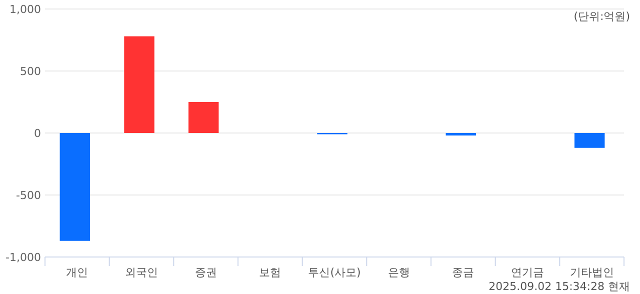 Image resolution: width=640 pixels, height=294 pixels. Describe the element at coordinates (37, 133) in the screenshot. I see `y-tick-label: 0` at that location.